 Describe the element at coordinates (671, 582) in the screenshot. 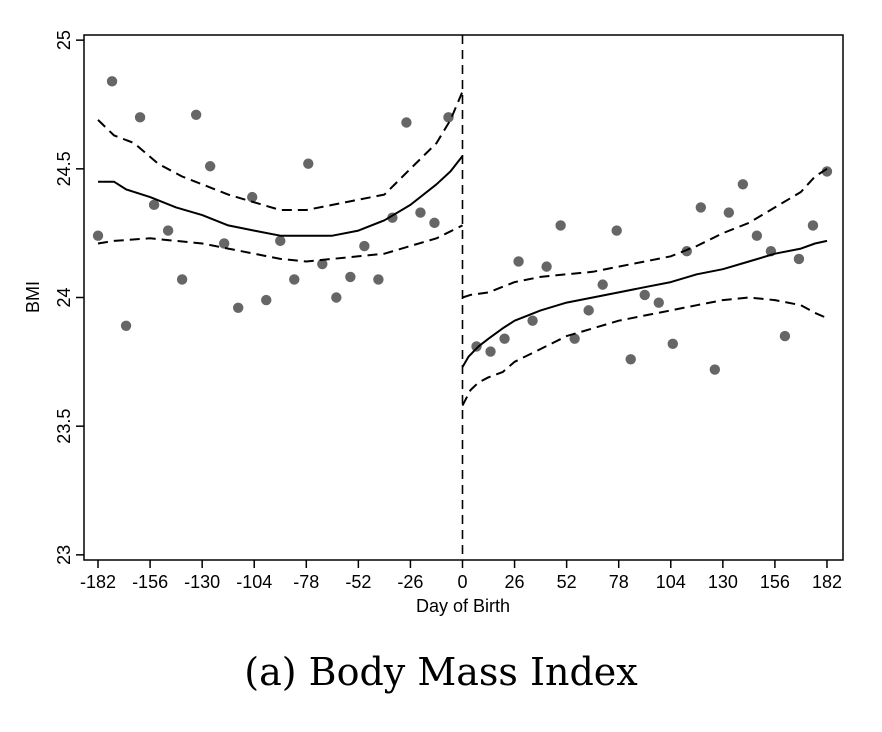

I see `x-tick-label: 104` at that location.